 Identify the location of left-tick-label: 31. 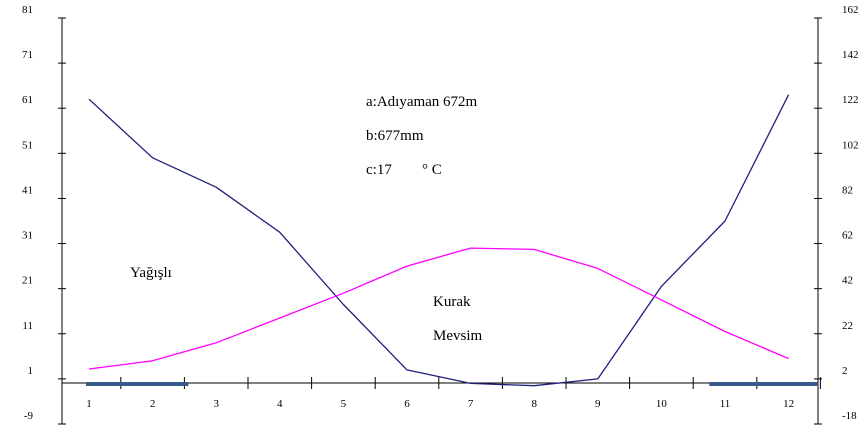
(27, 236).